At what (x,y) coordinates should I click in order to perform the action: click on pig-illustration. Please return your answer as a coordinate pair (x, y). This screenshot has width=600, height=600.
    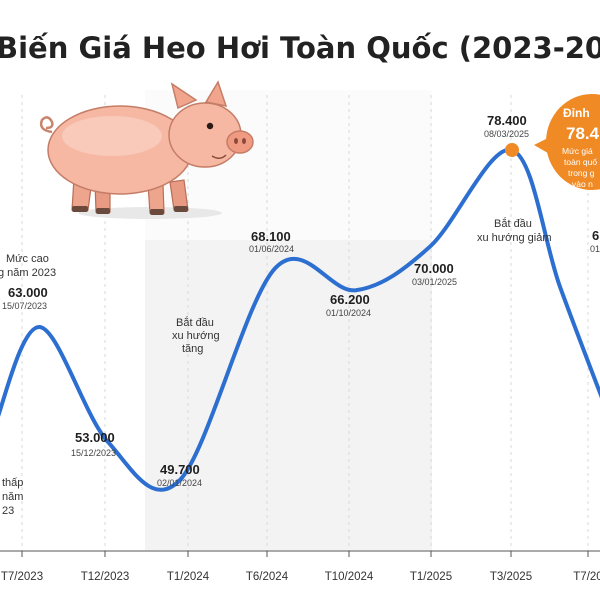
    Looking at the image, I should click on (146, 149).